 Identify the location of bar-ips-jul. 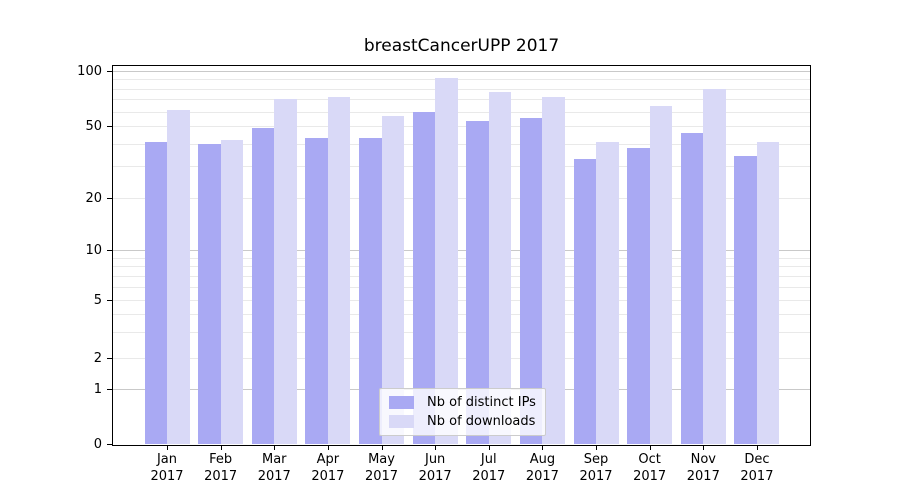
(477, 282).